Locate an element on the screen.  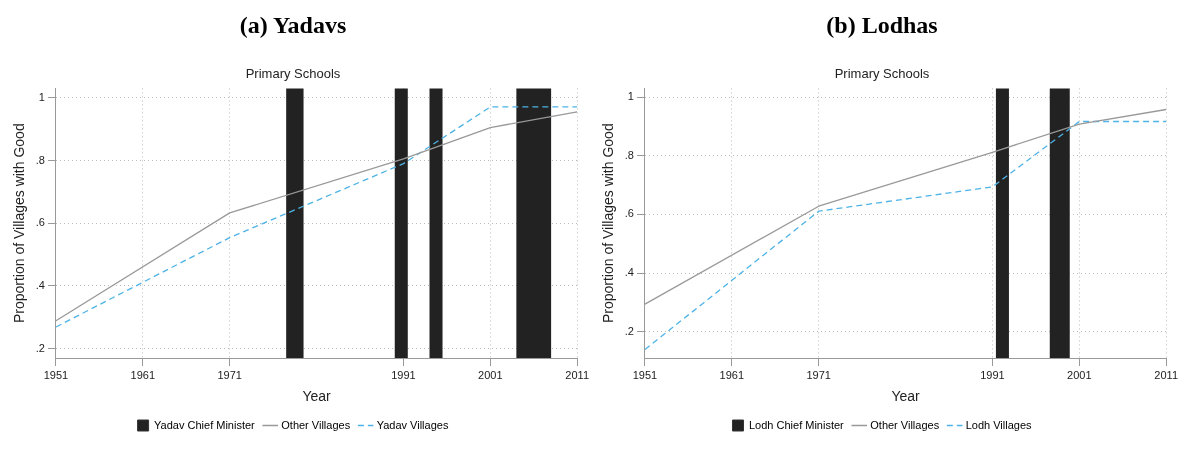
legend-label: Lodh Chief Minister is located at coordinates (797, 424).